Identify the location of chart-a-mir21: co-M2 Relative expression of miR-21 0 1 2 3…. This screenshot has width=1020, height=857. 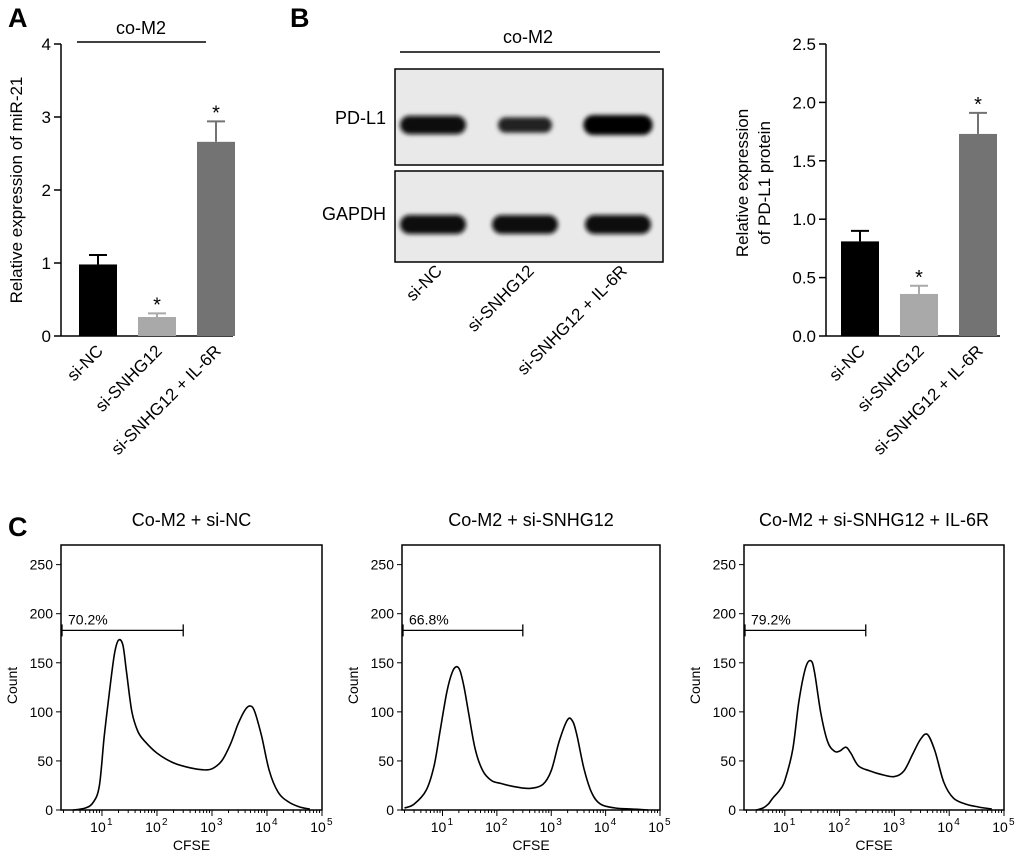
(121, 238).